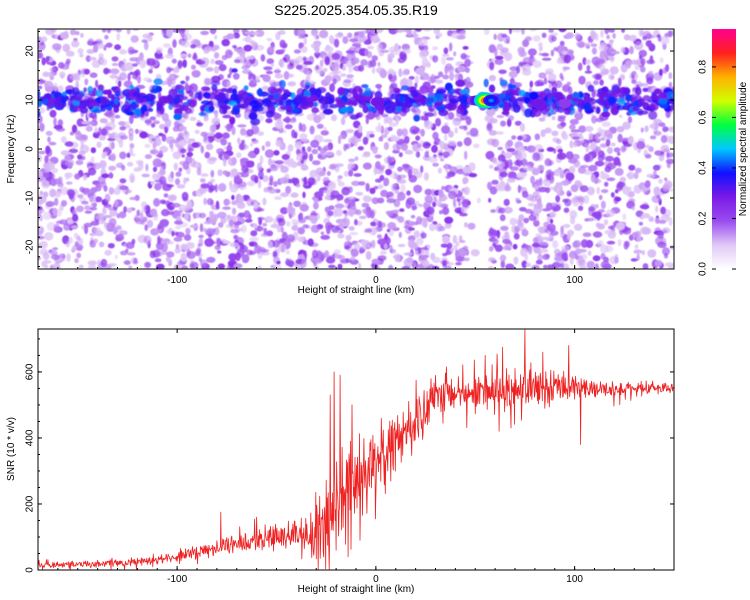  What do you see at coordinates (703, 67) in the screenshot?
I see `colorbar-tick-label: 0.8` at bounding box center [703, 67].